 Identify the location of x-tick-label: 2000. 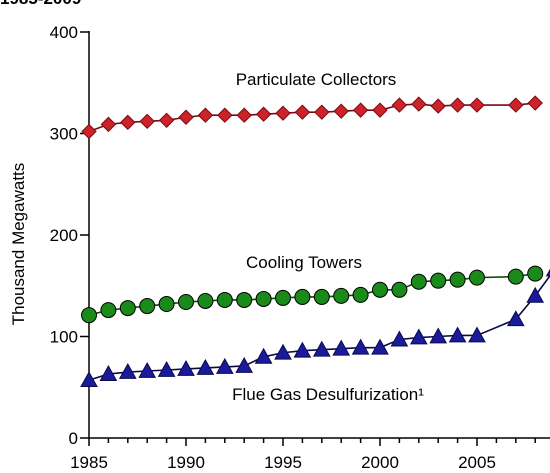
(380, 462).